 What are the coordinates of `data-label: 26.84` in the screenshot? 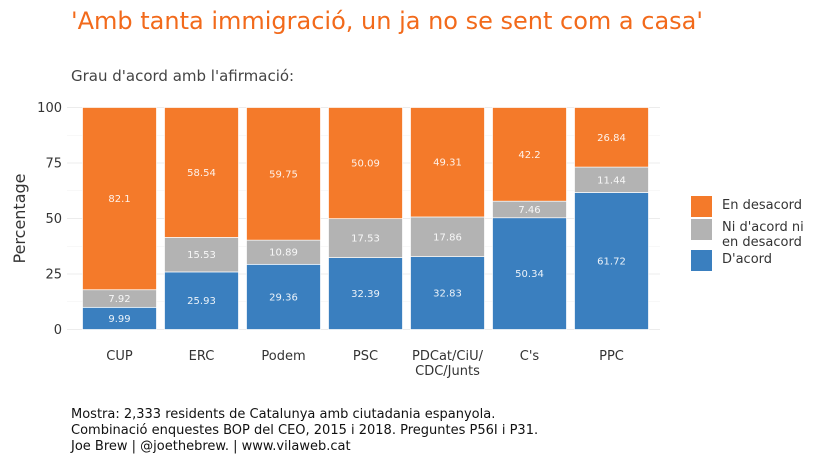 It's located at (611, 138).